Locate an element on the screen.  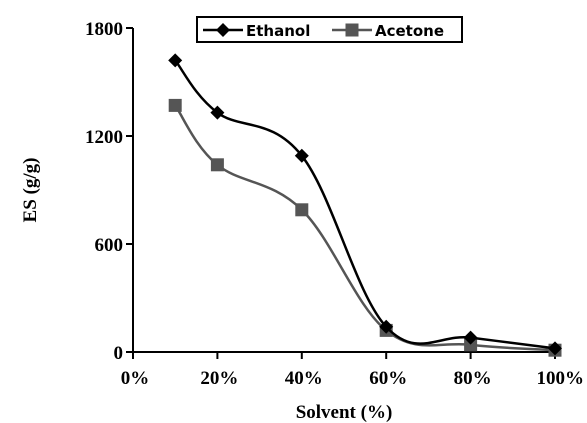
y-tick-label: 0 is located at coordinates (119, 353).